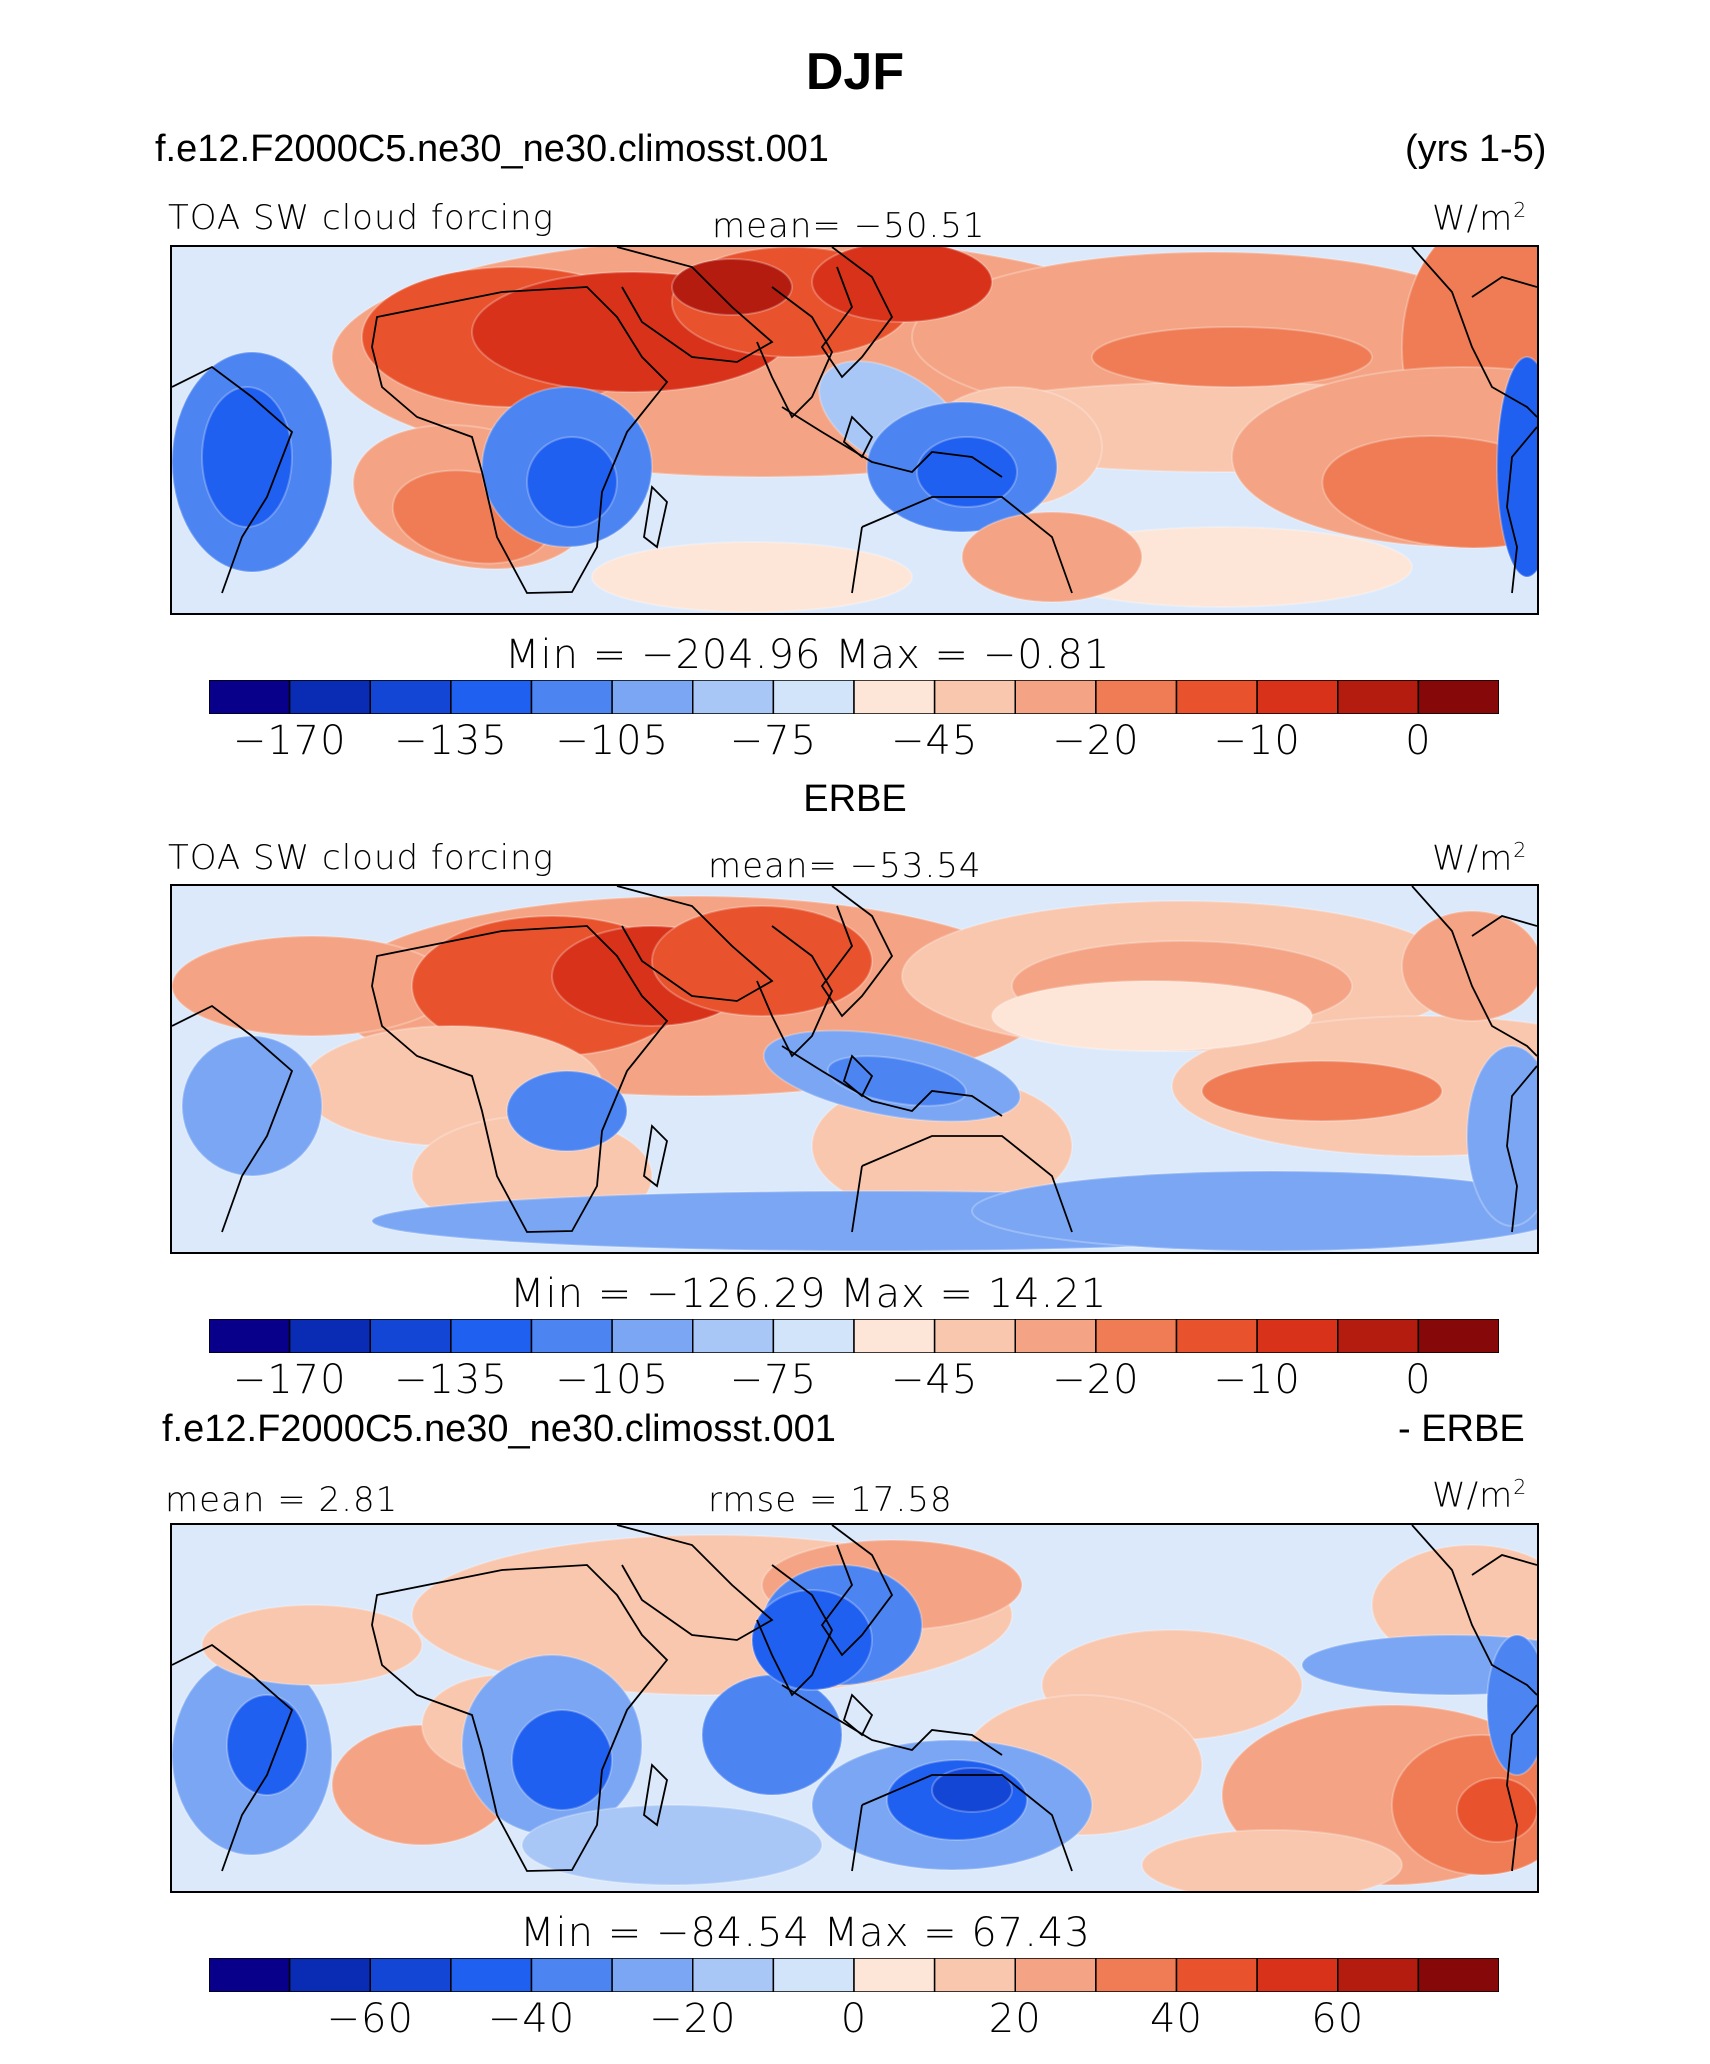 The image size is (1710, 2064). What do you see at coordinates (1338, 2019) in the screenshot?
I see `panel3-colorbar-tick-label: 60` at bounding box center [1338, 2019].